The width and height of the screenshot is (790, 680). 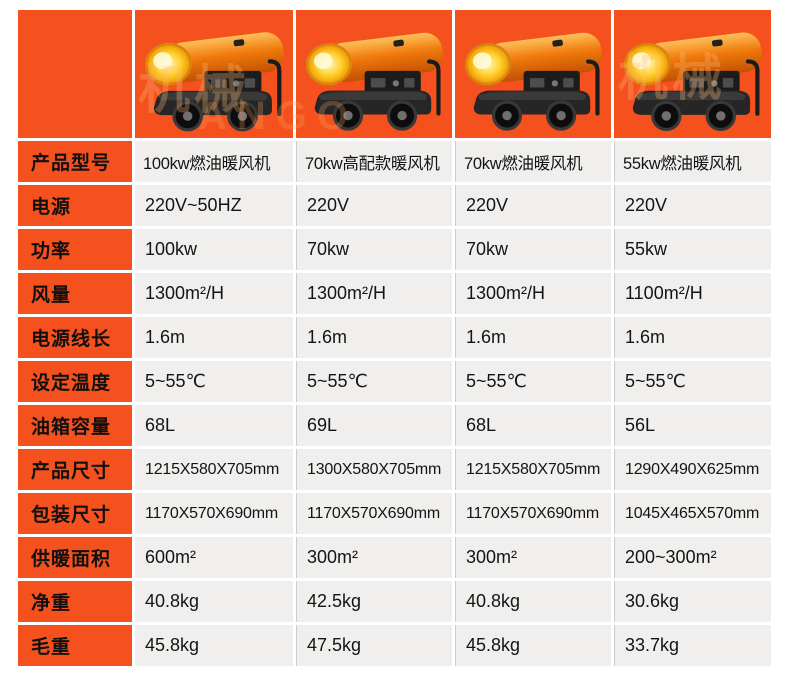 I want to click on spec-cell: 42.5kg, so click(x=374, y=601).